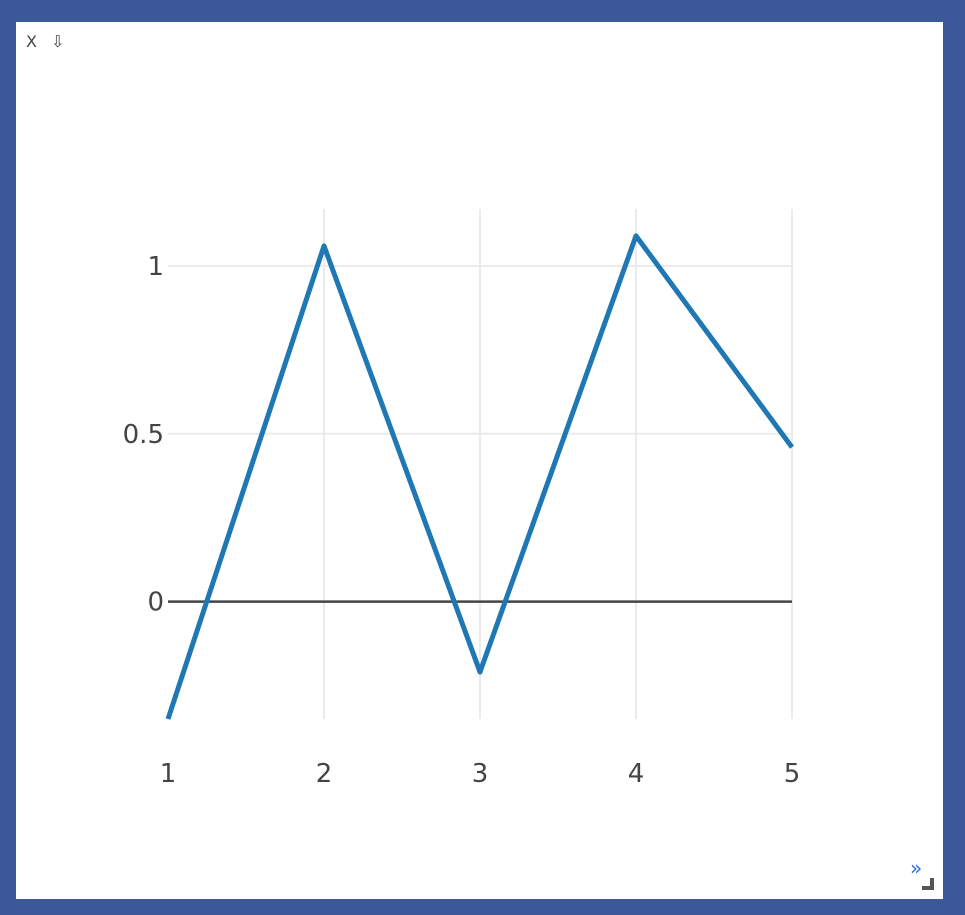 This screenshot has height=915, width=965. What do you see at coordinates (155, 267) in the screenshot?
I see `y-tick-label: 1` at bounding box center [155, 267].